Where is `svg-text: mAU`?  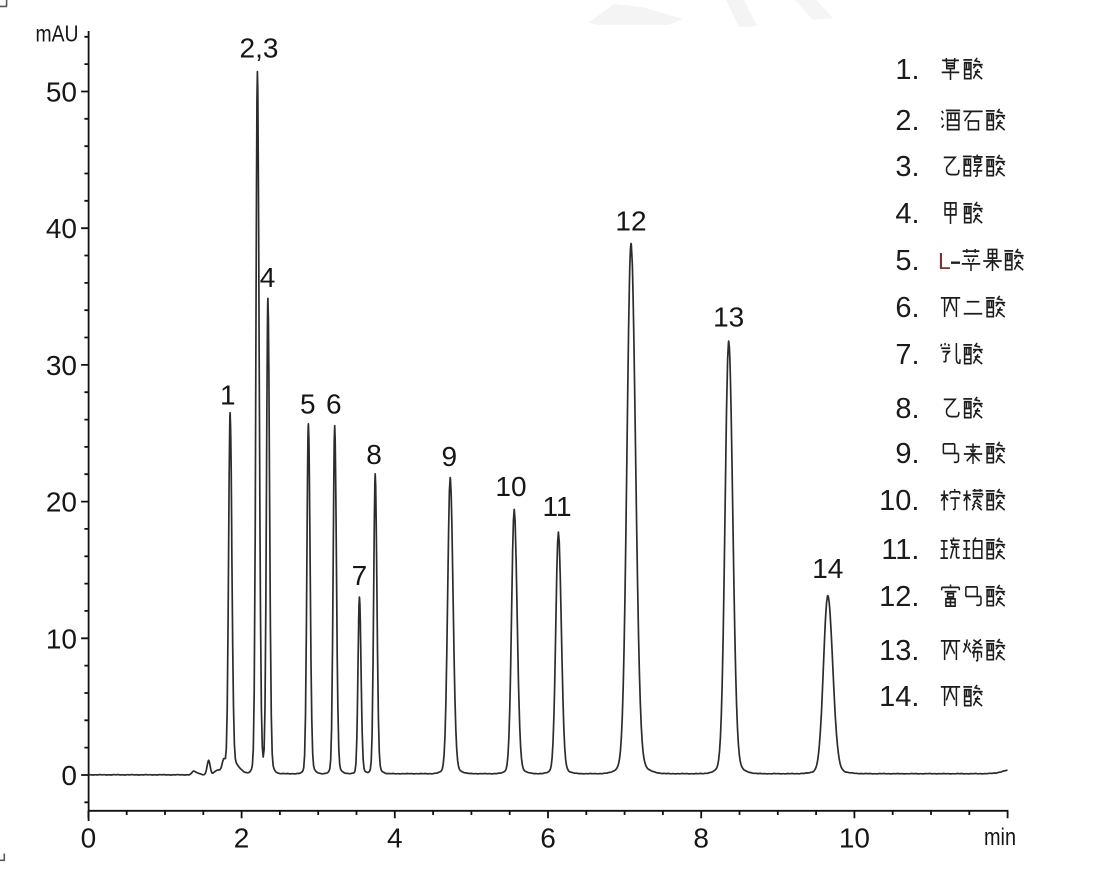
svg-text: mAU is located at coordinates (57, 34).